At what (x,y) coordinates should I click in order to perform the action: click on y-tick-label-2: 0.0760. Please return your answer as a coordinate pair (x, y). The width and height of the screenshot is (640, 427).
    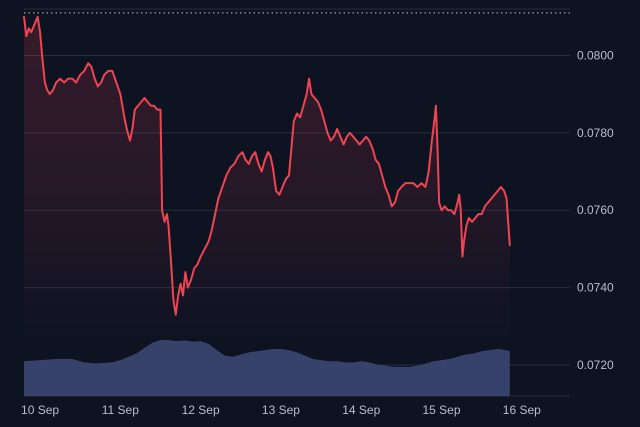
    Looking at the image, I should click on (595, 210).